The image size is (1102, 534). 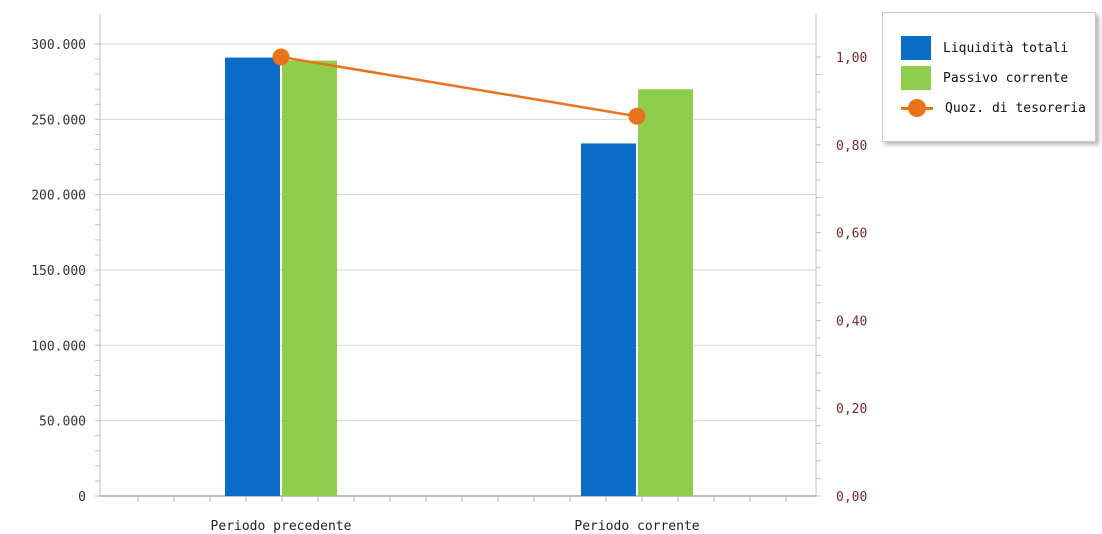 I want to click on legend-swatch-passivo, so click(x=916, y=78).